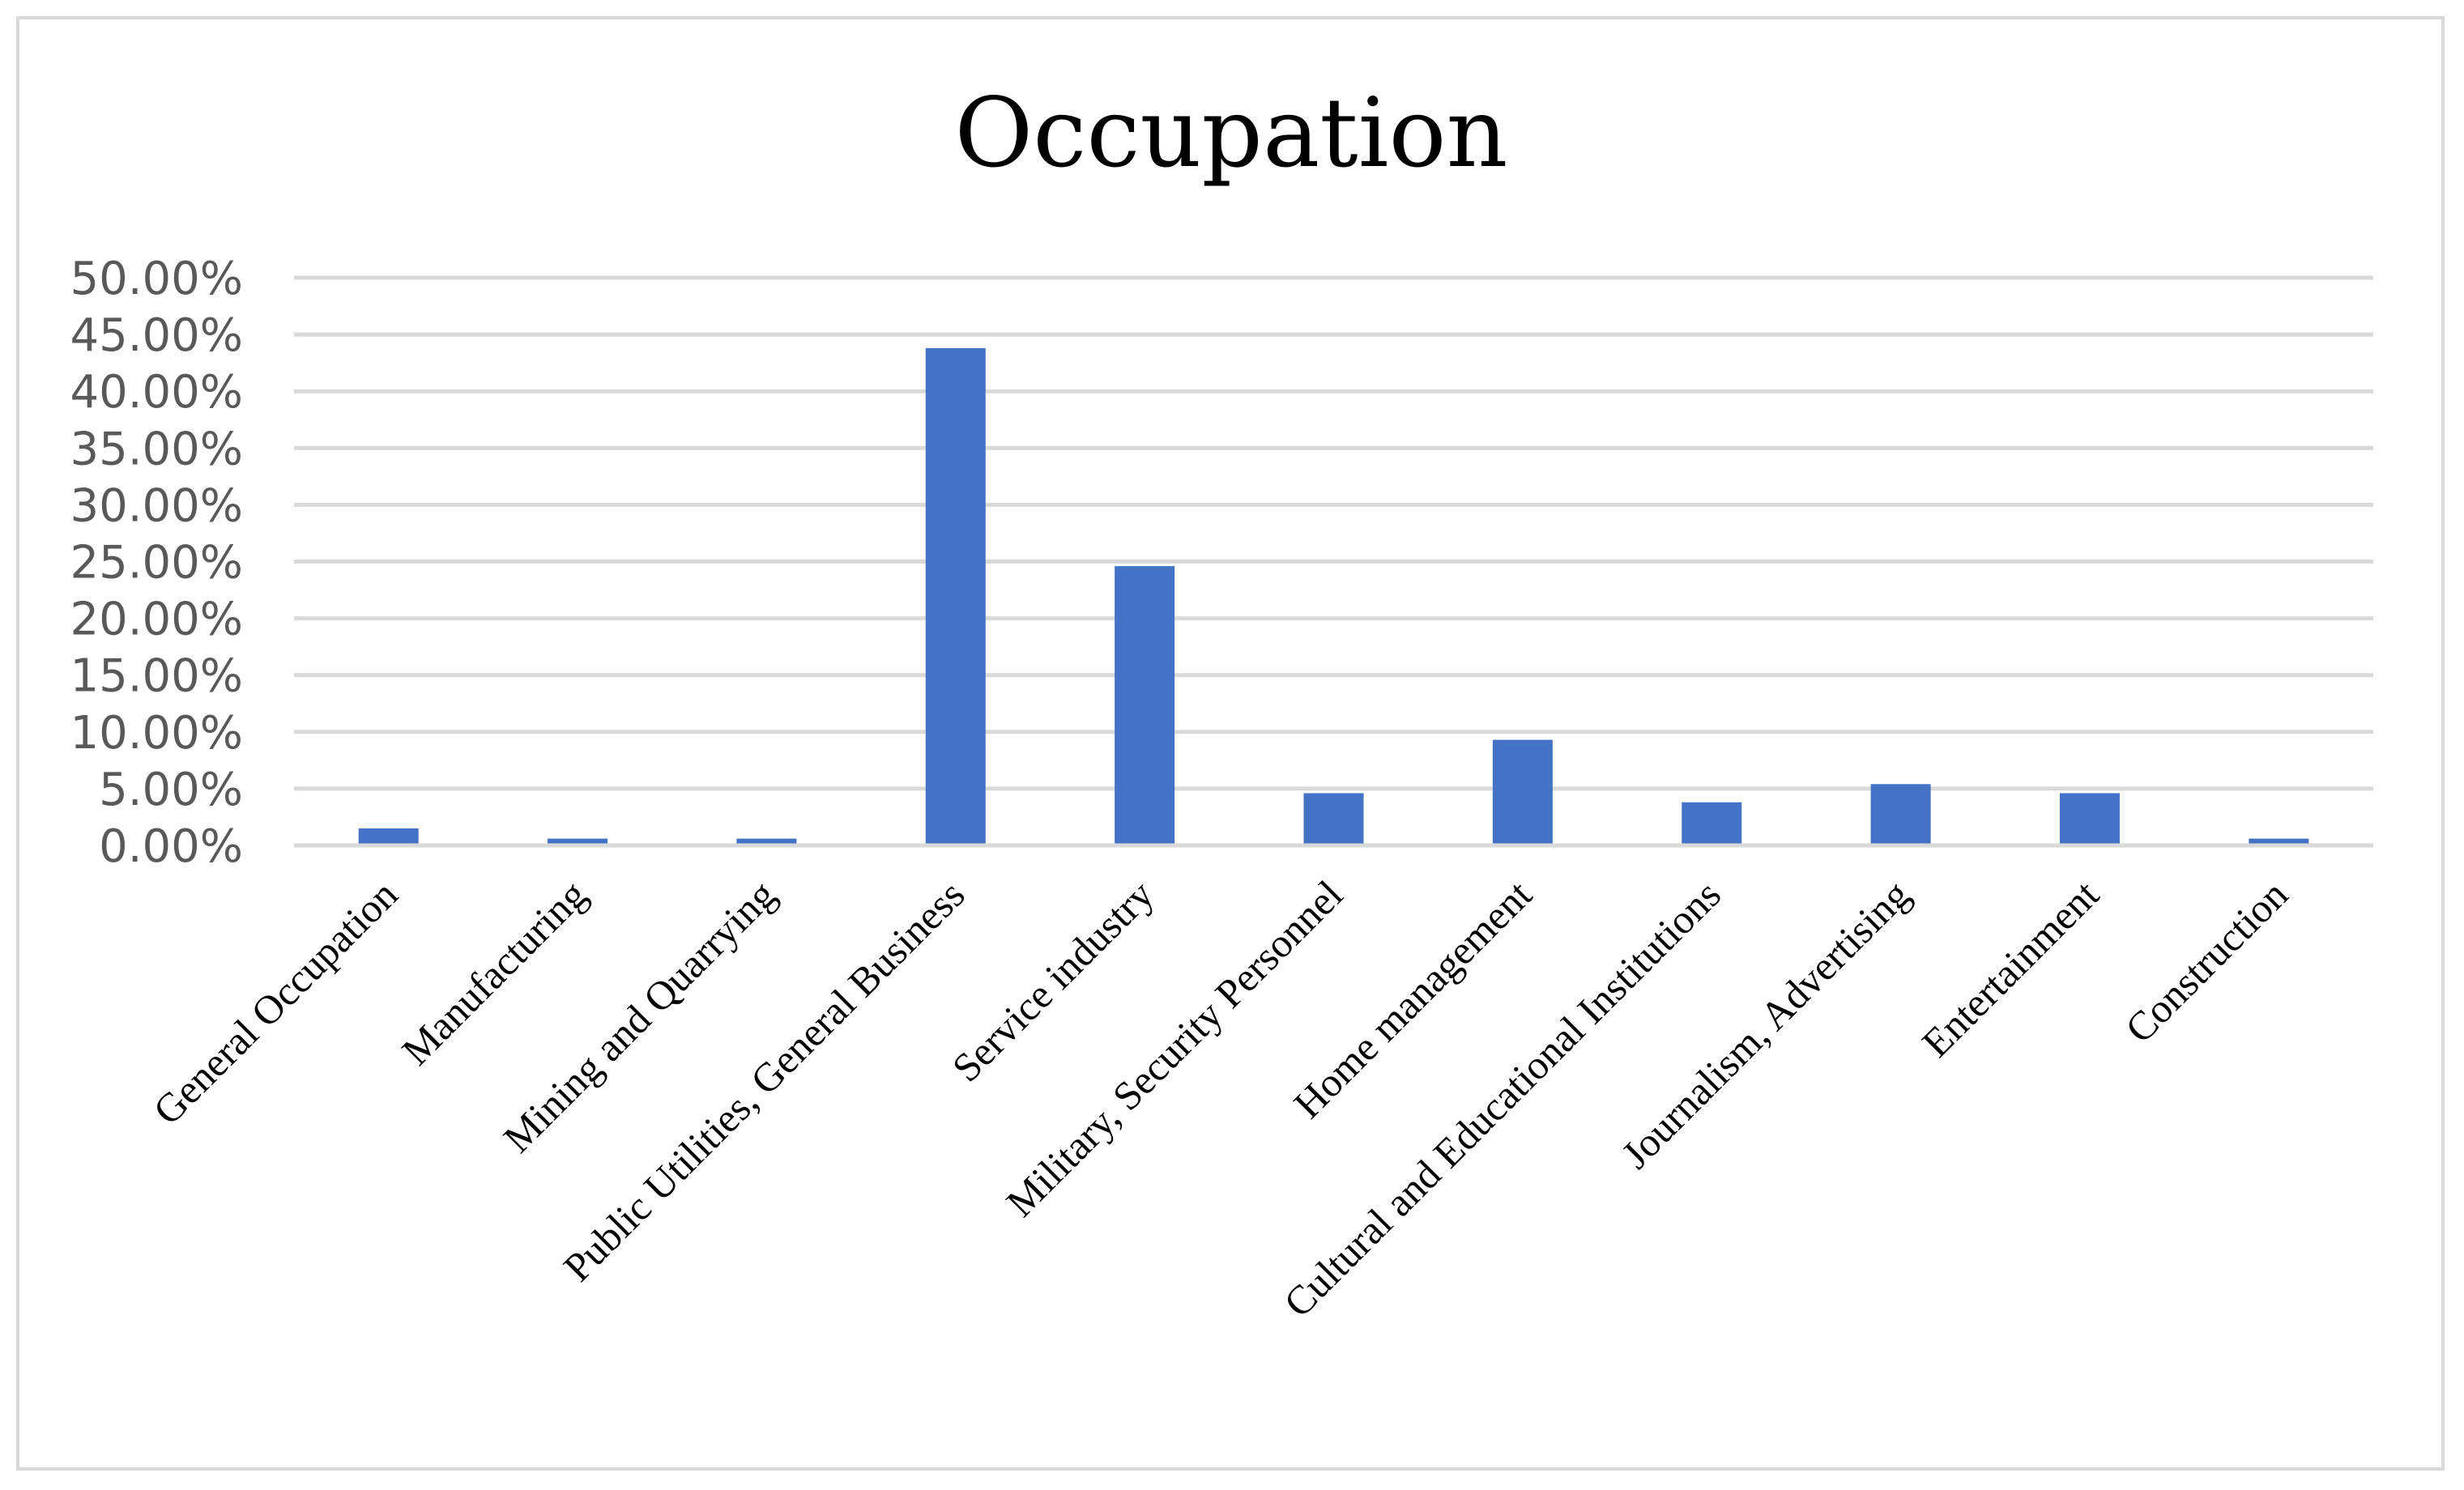 The image size is (2464, 1490). Describe the element at coordinates (156, 335) in the screenshot. I see `y-tick-label: 45.00%` at that location.